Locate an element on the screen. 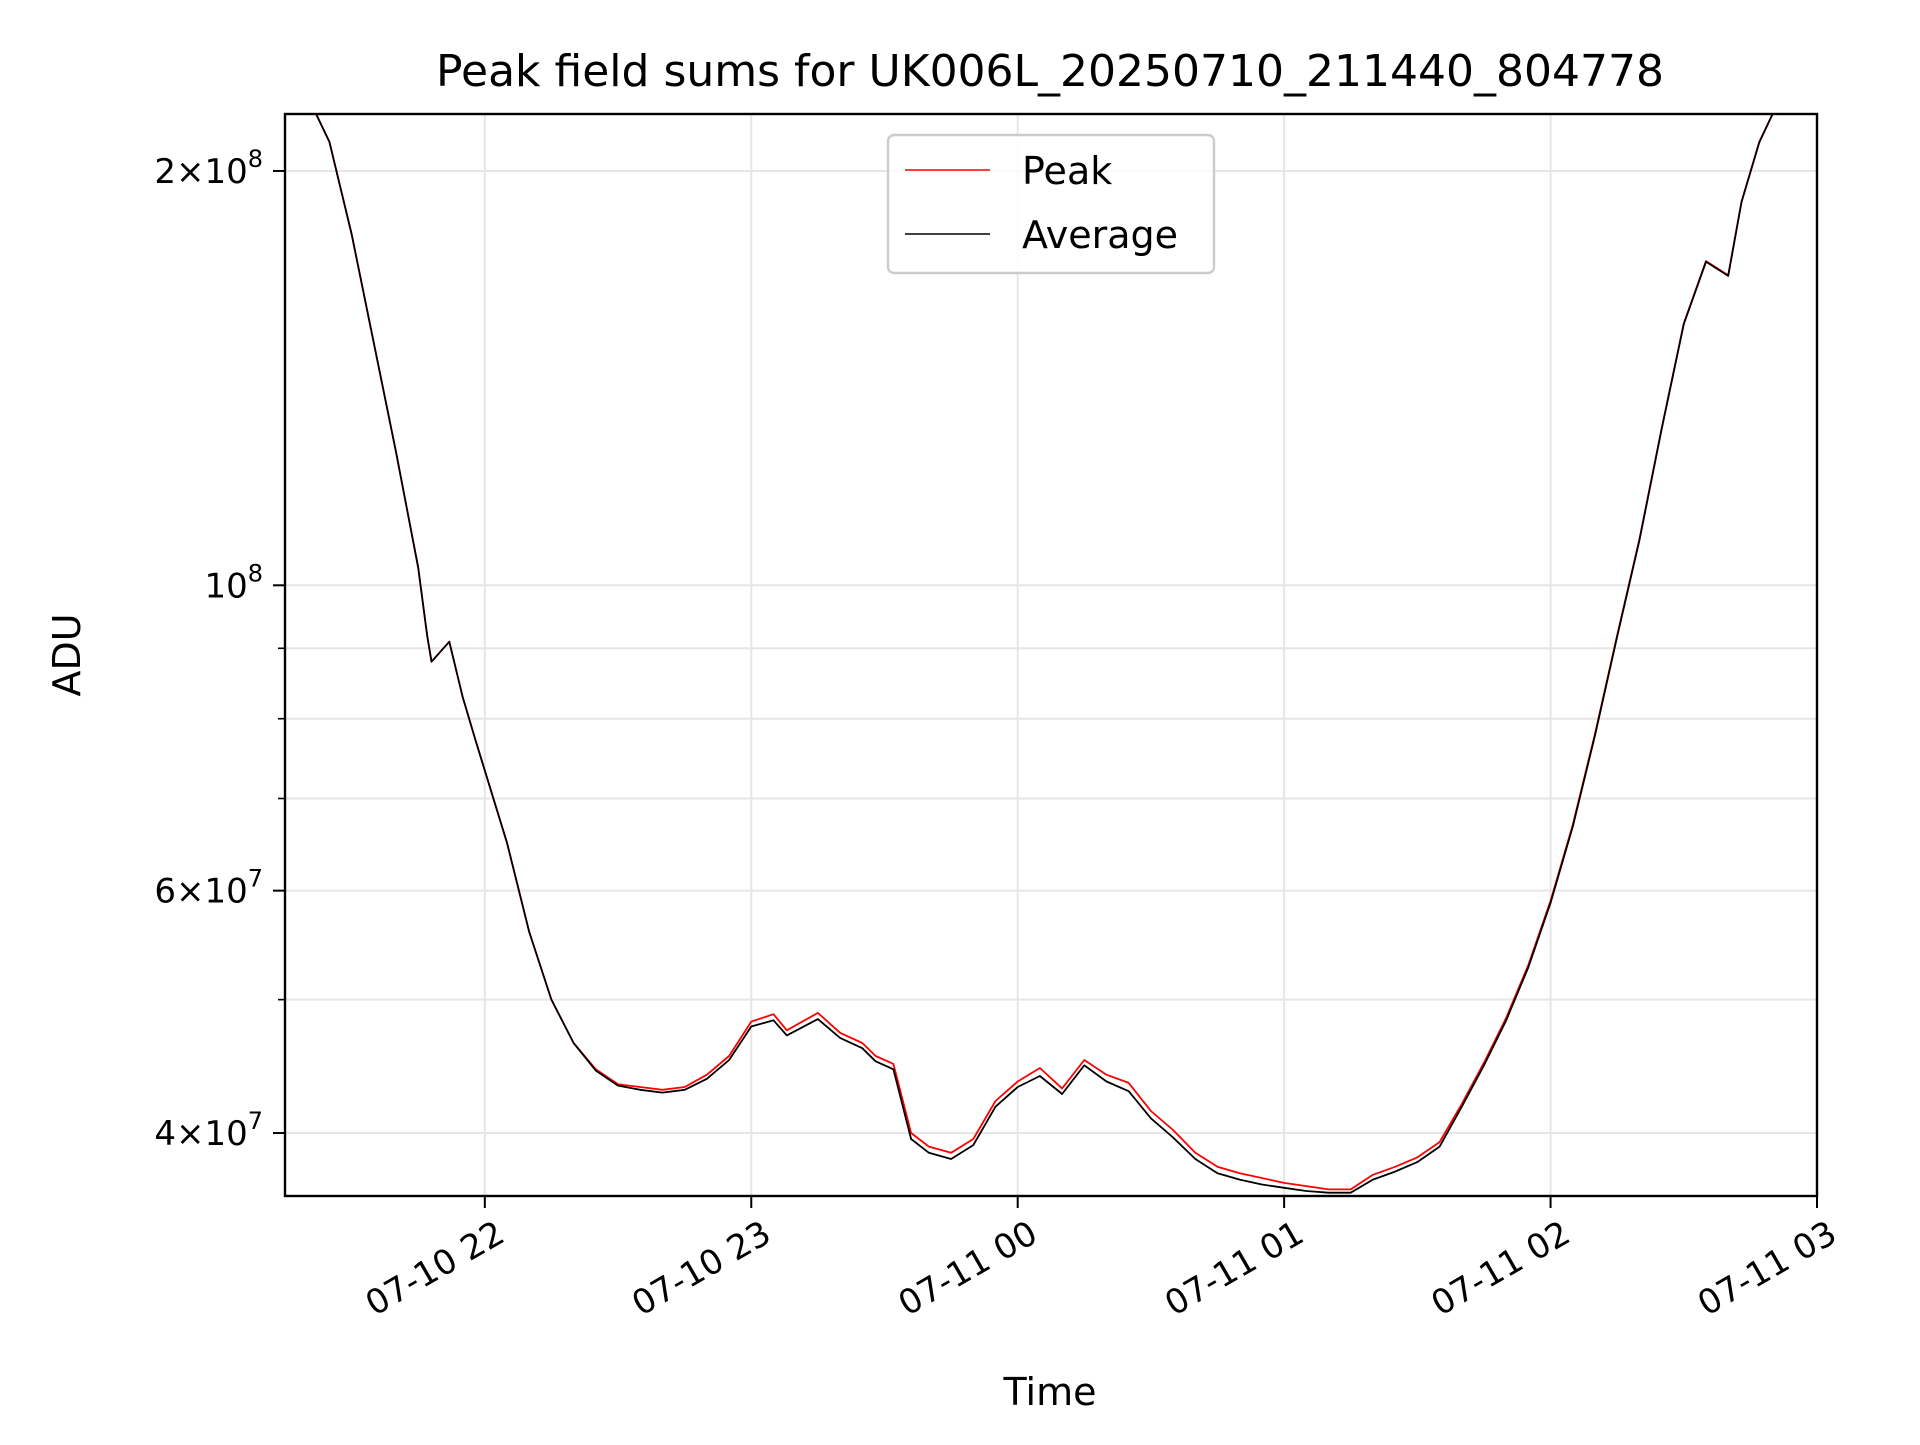  y-tick-label: 6×107 is located at coordinates (208, 888).